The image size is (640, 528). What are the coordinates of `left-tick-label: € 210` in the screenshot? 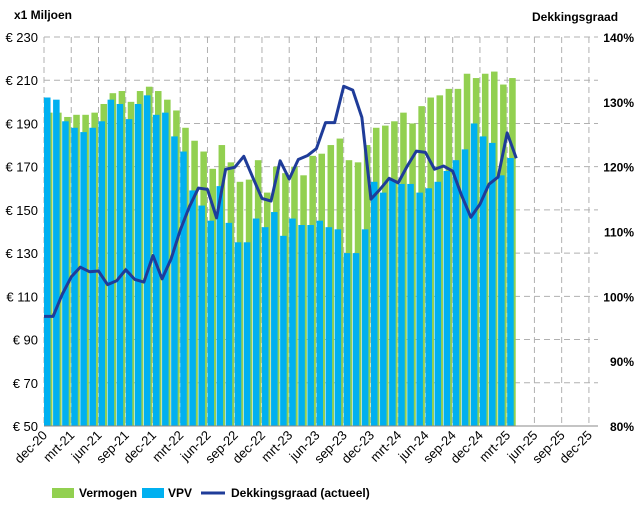 It's located at (21, 80).